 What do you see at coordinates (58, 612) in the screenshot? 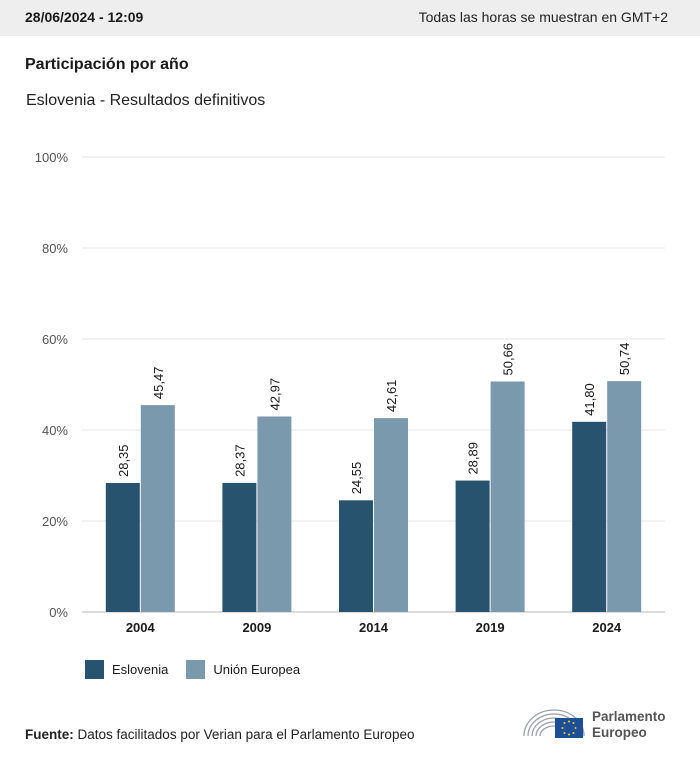
I see `y-tick-label: 0%` at bounding box center [58, 612].